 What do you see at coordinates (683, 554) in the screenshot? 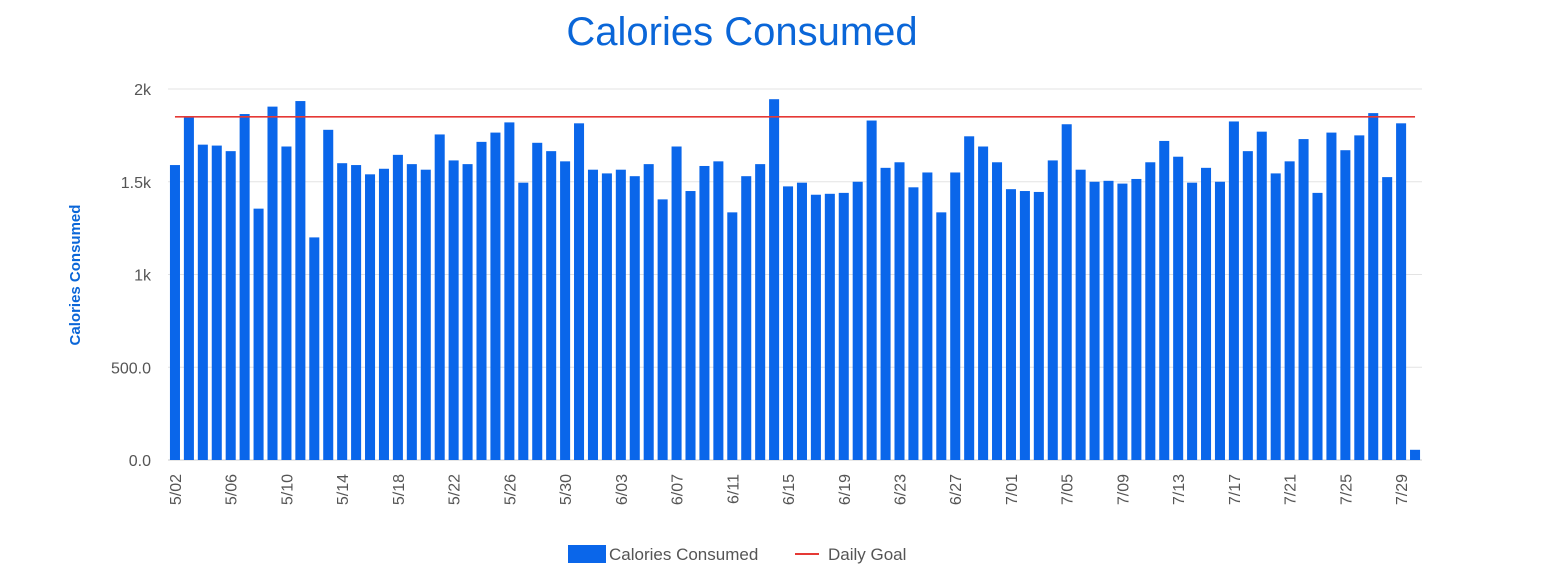
I see `legend-label-calories: Calories Consumed` at bounding box center [683, 554].